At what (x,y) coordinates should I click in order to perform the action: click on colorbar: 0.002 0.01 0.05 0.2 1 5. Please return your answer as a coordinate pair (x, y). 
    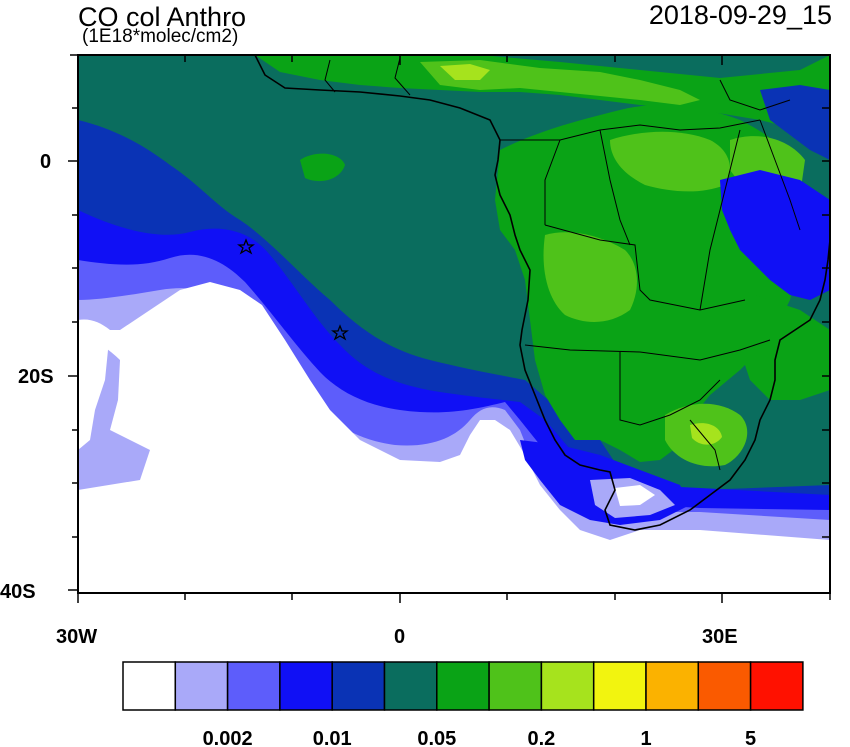
    Looking at the image, I should click on (463, 704).